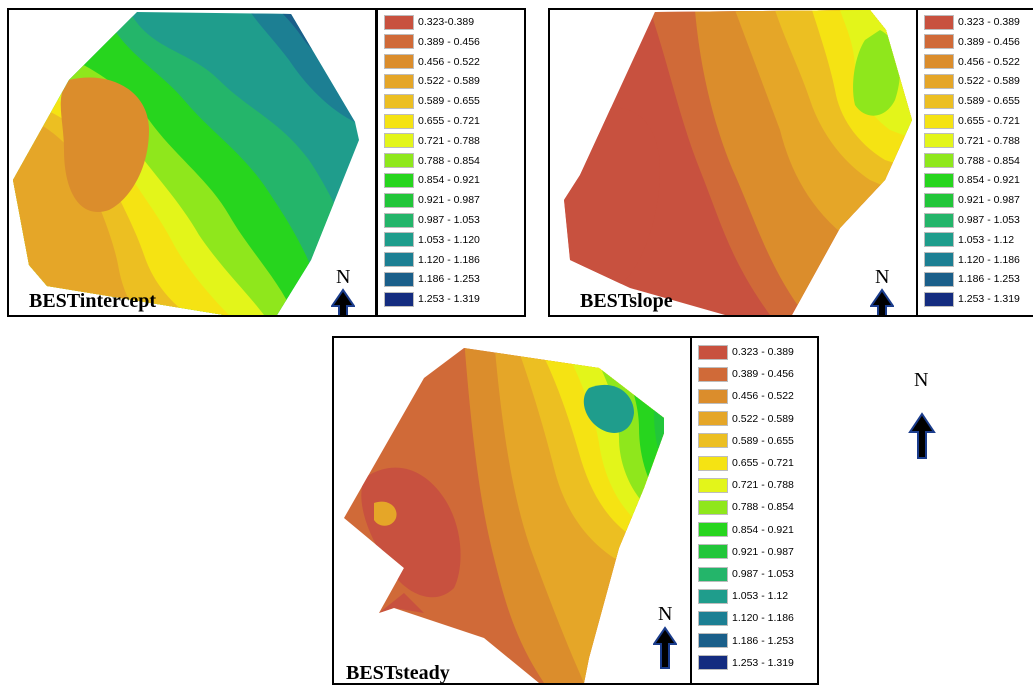 This screenshot has height=685, width=1033. I want to click on map-title: BESTslope, so click(626, 301).